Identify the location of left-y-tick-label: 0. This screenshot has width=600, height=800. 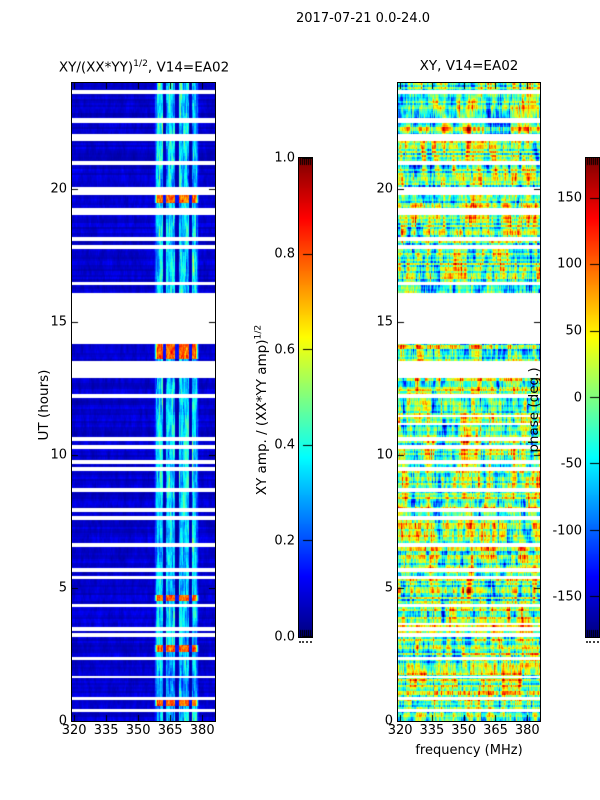
(62, 721).